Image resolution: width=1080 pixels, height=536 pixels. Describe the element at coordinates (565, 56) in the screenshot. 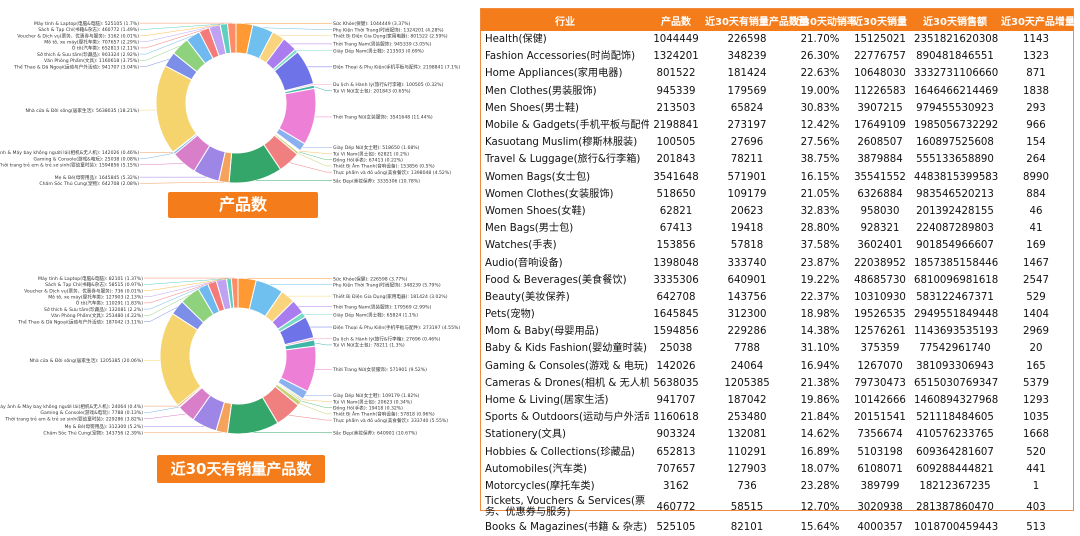

I see `industry-cell: Fashion Accessories(时尚配饰)` at that location.